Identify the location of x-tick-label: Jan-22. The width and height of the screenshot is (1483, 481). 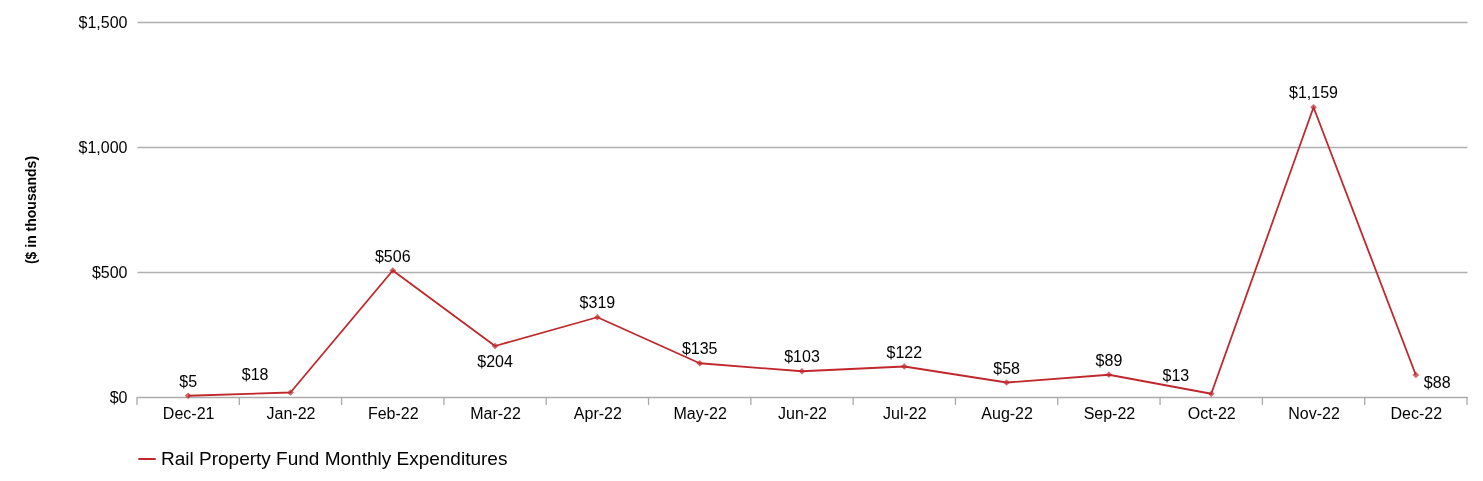
(291, 413).